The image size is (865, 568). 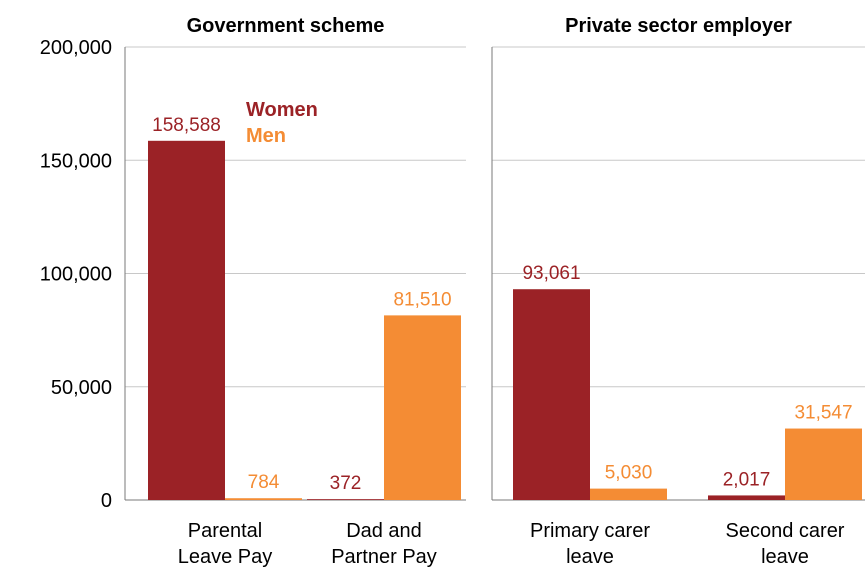 What do you see at coordinates (678, 26) in the screenshot?
I see `panel-title: Private sector employer` at bounding box center [678, 26].